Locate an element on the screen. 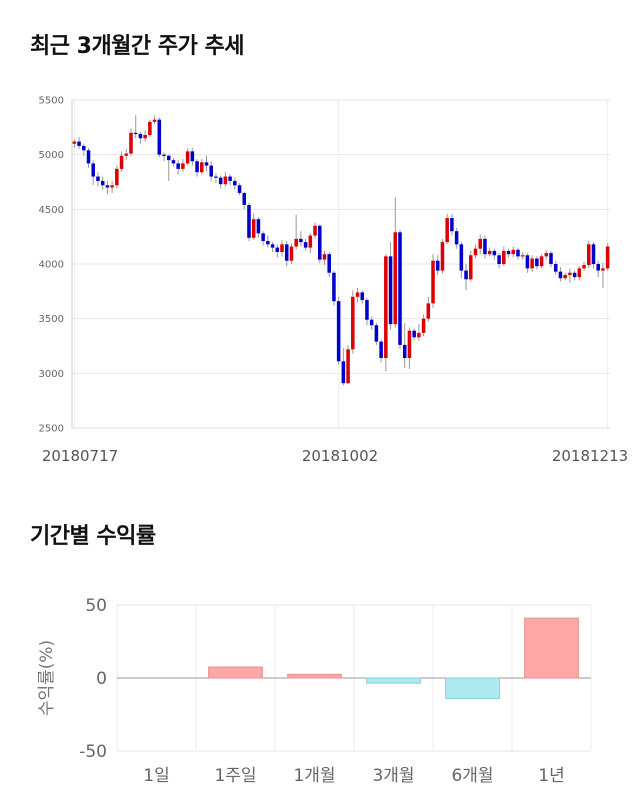 This screenshot has width=640, height=810. price-y-tick-label: 4500 is located at coordinates (51, 210).